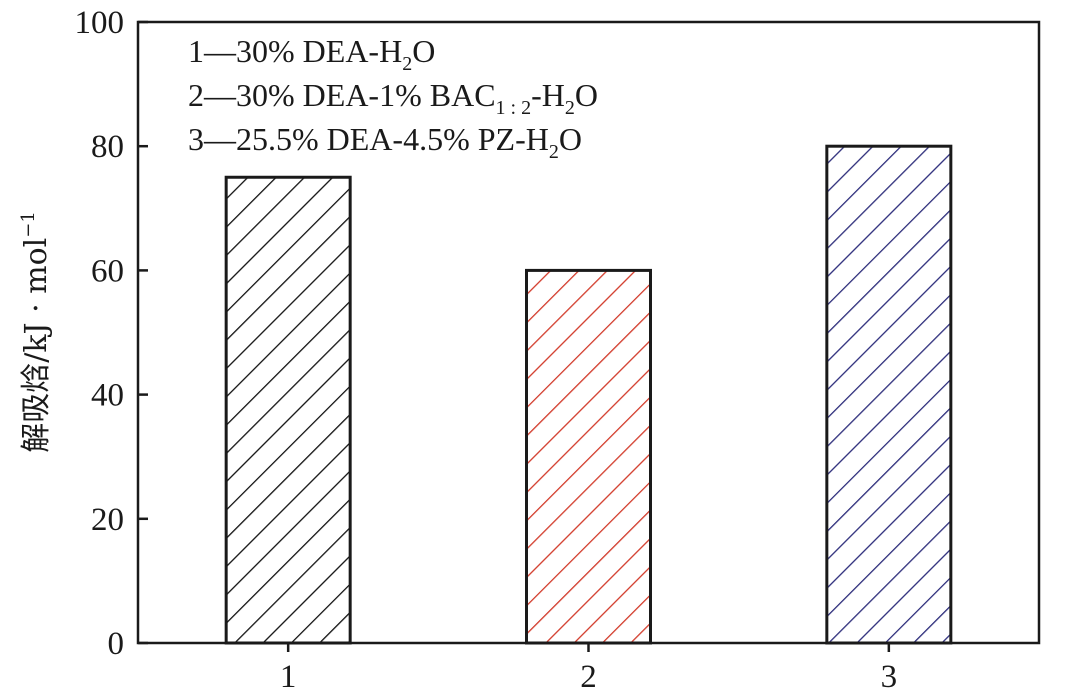  What do you see at coordinates (116, 644) in the screenshot?
I see `y-tick-label-0: 0` at bounding box center [116, 644].